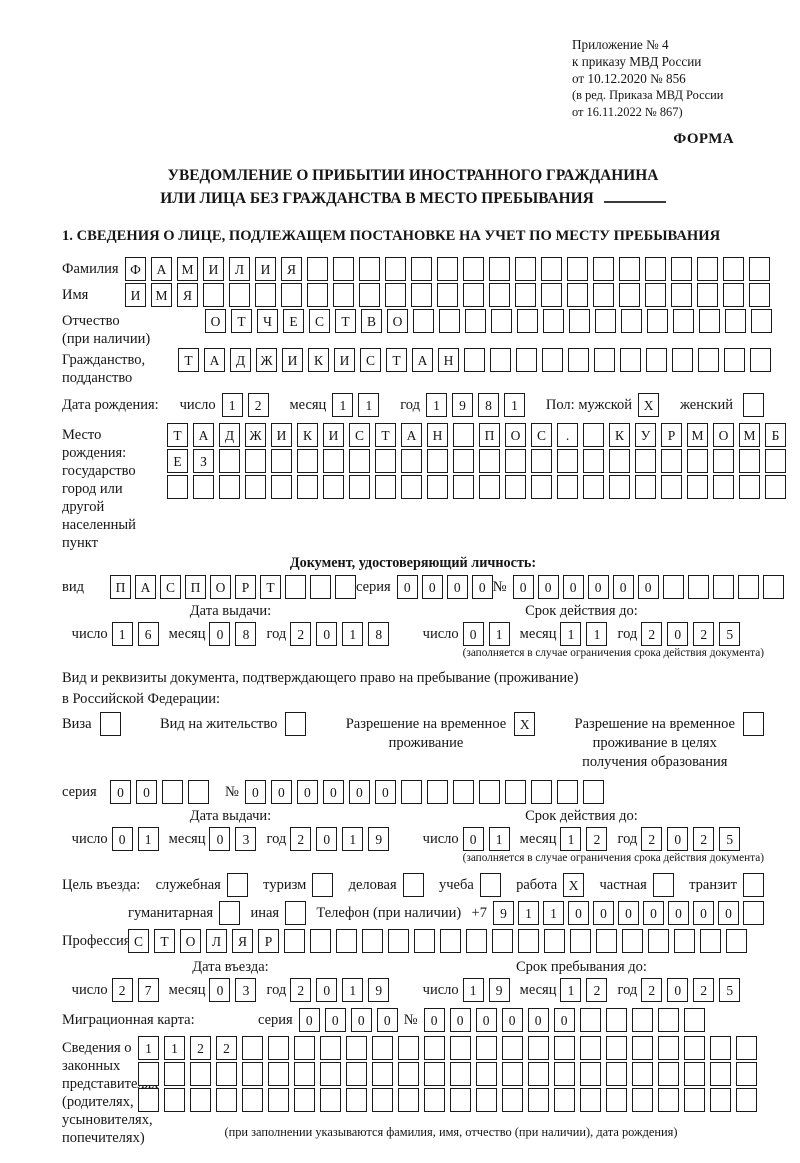 The width and height of the screenshot is (800, 1163). Describe the element at coordinates (489, 405) in the screenshot. I see `char-box: 8` at that location.